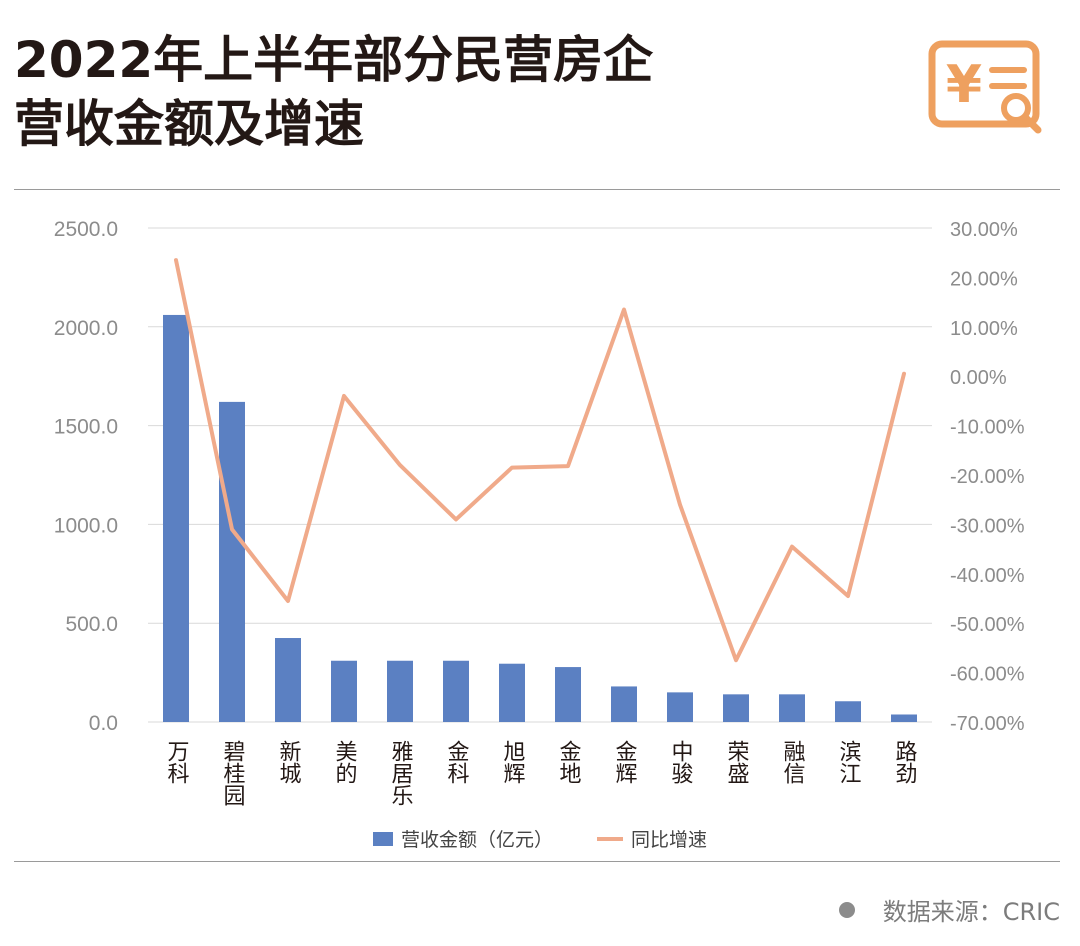 Image resolution: width=1080 pixels, height=946 pixels. I want to click on title-line-2: 营收金额及增速, so click(189, 124).